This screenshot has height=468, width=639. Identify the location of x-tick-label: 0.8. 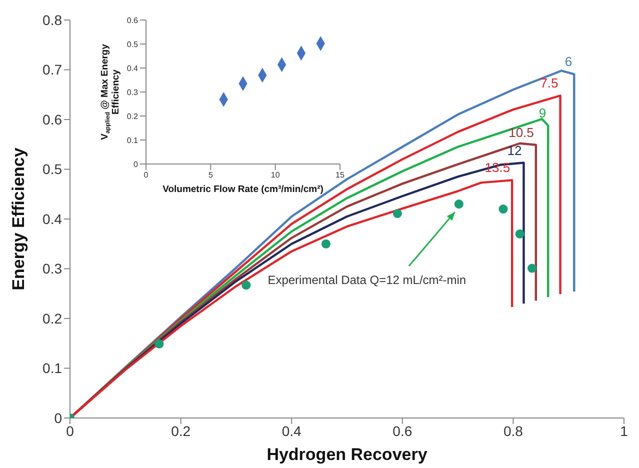
(513, 430).